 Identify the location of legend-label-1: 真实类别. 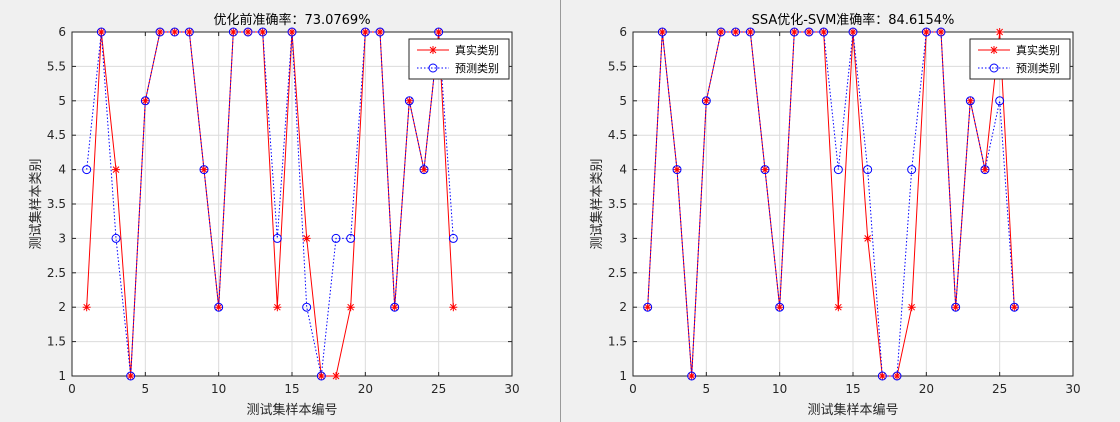
(477, 50).